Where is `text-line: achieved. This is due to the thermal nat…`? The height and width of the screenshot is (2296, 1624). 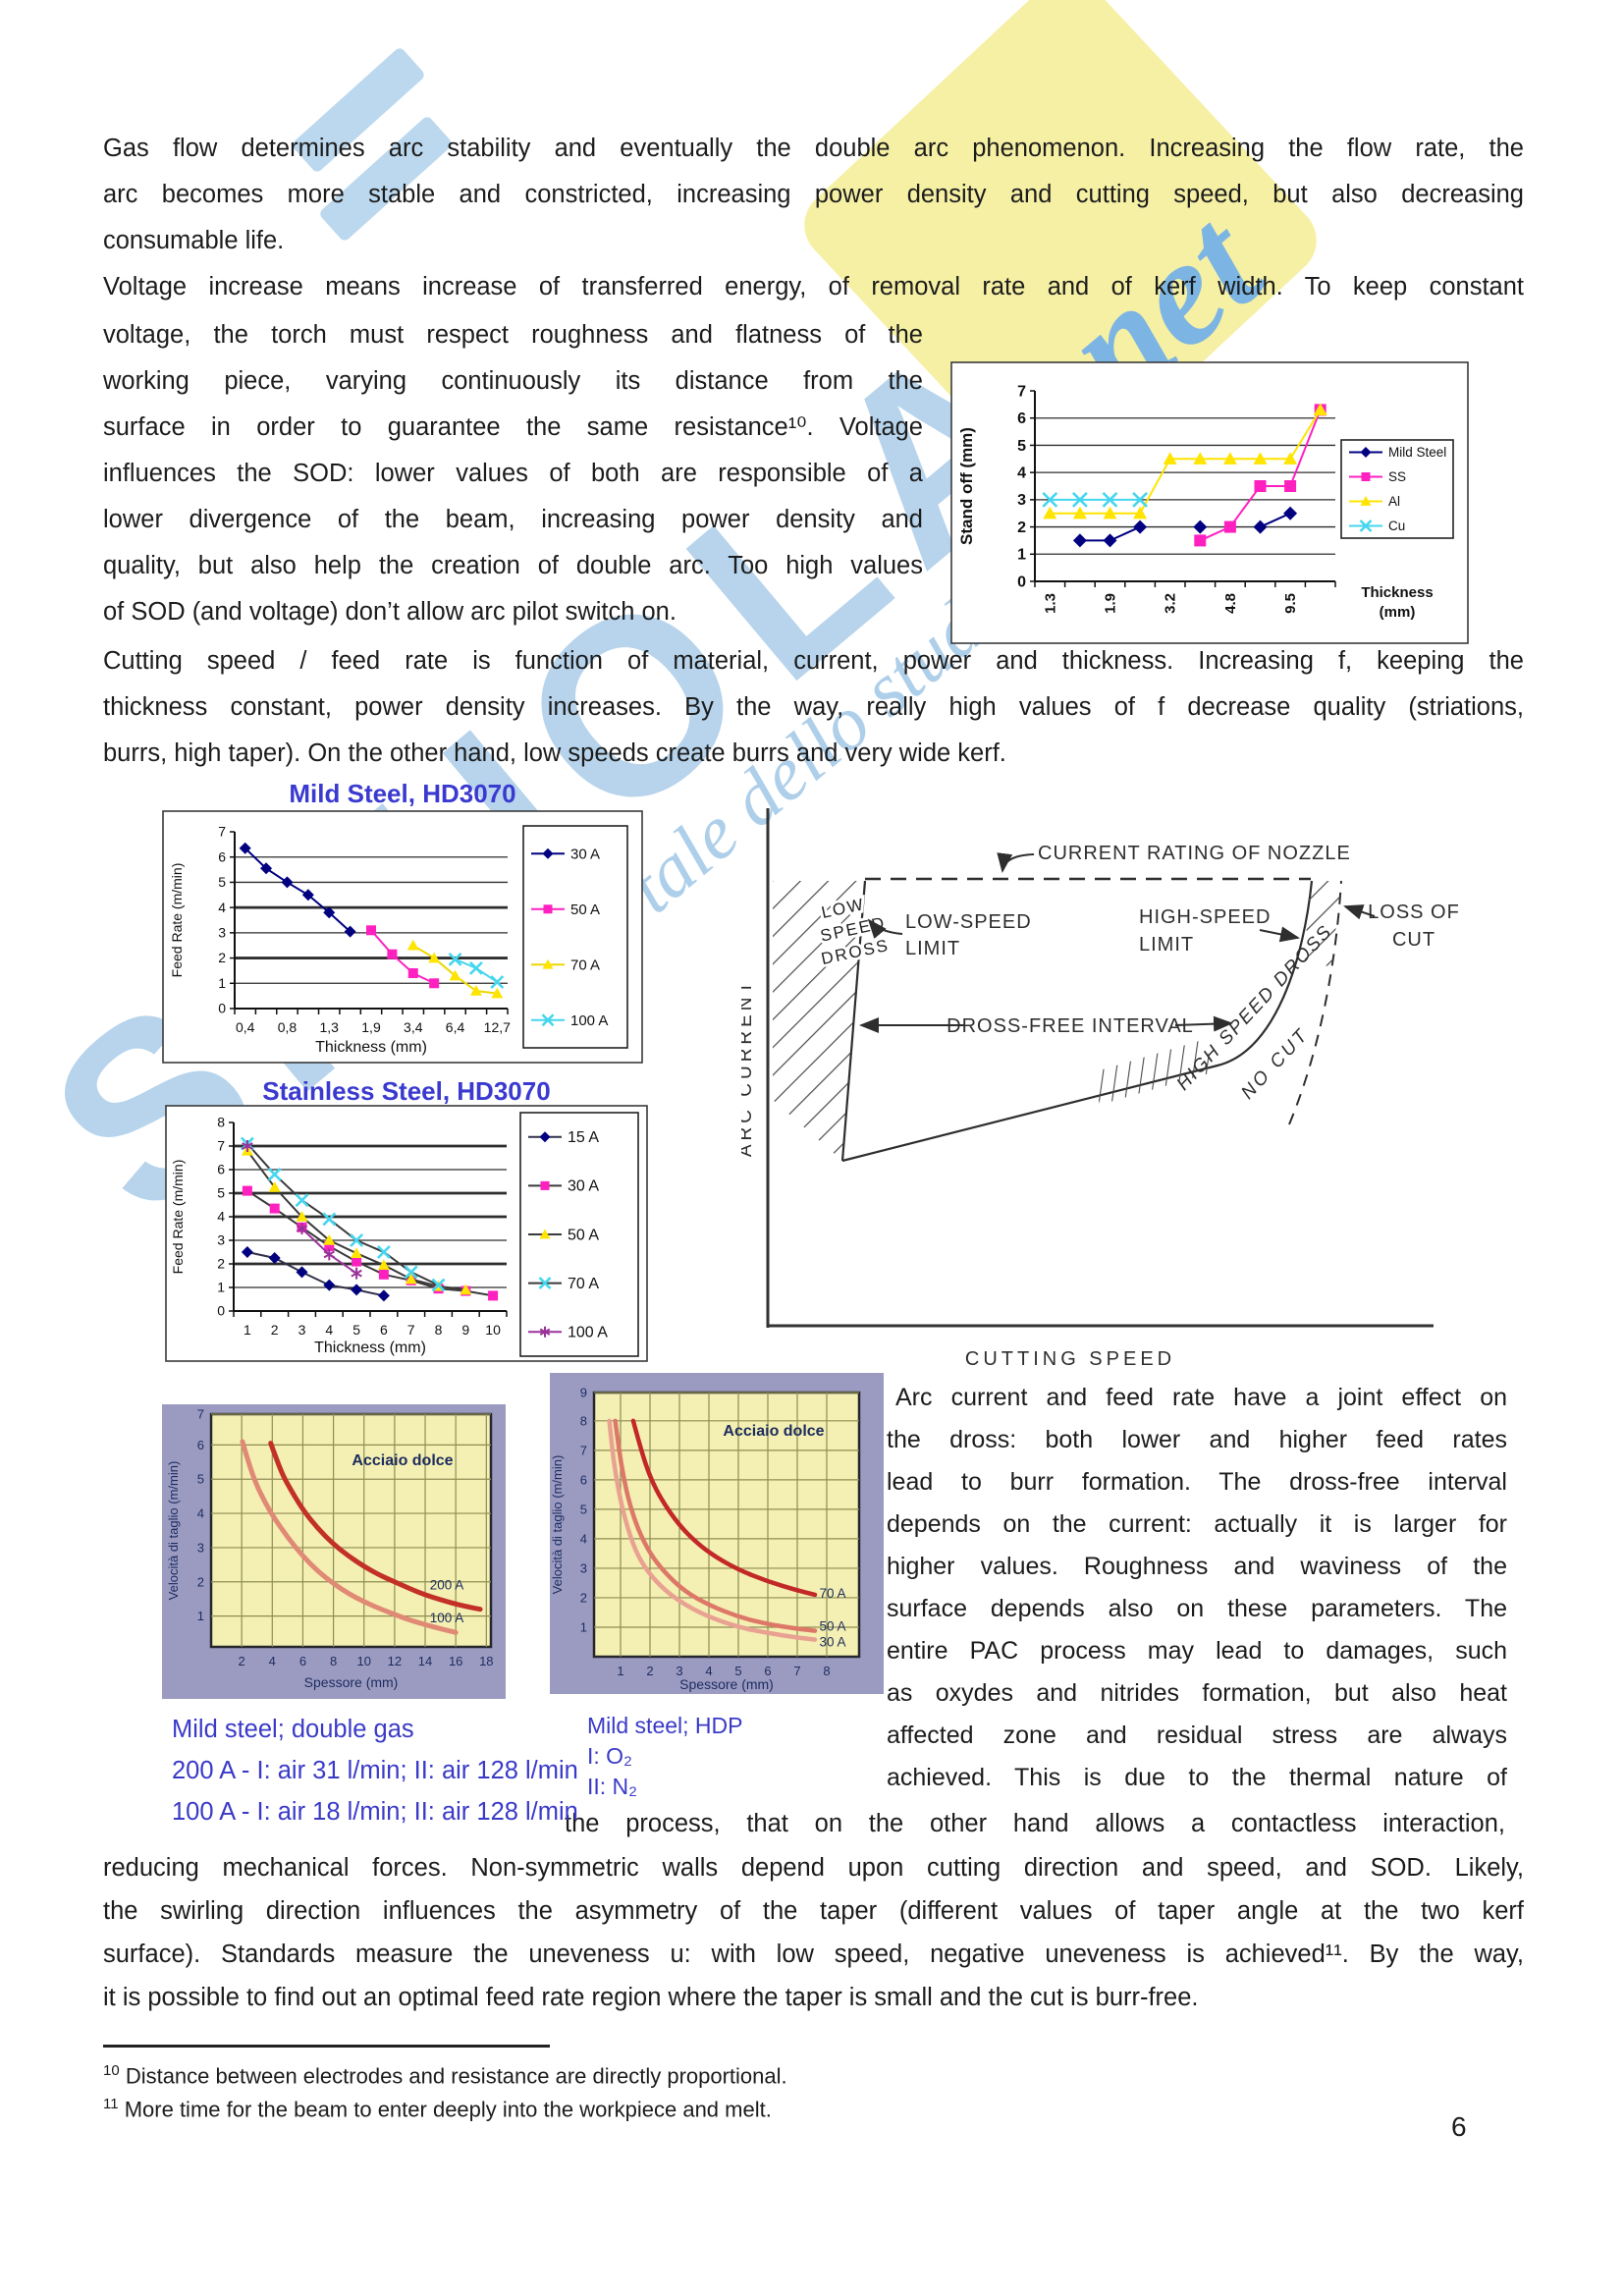
text-line: achieved. This is due to the thermal nat… is located at coordinates (1197, 1777).